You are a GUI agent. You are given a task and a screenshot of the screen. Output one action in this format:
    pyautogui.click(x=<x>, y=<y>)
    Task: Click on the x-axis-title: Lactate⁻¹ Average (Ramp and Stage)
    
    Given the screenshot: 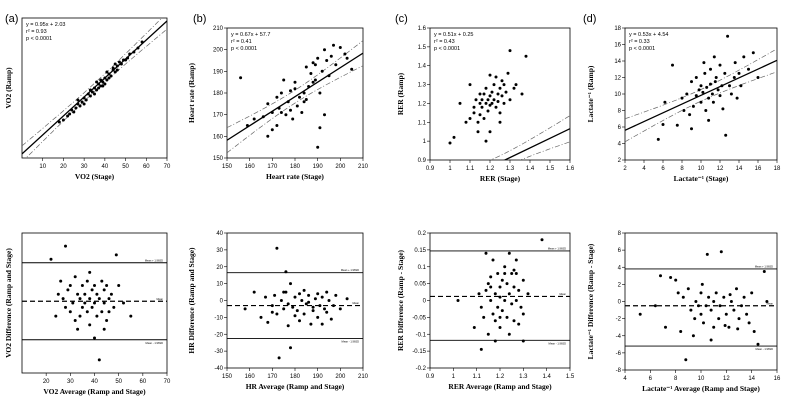 What is the action you would take?
    pyautogui.click(x=701, y=388)
    